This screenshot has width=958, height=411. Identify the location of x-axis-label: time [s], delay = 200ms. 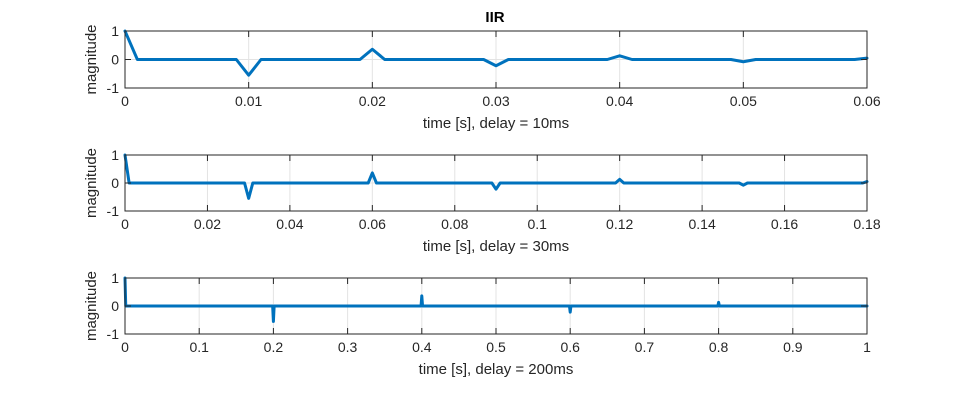
(496, 369).